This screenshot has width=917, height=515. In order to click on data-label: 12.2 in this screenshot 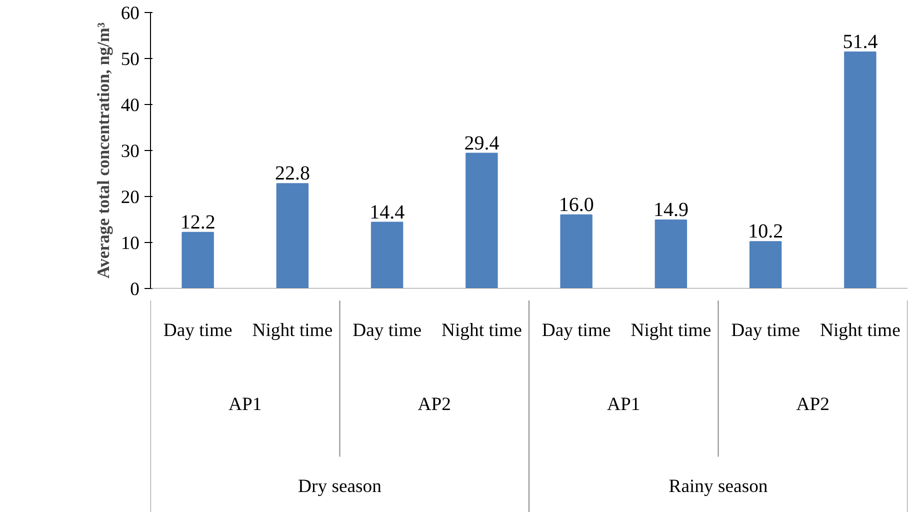, I will do `click(198, 222)`.